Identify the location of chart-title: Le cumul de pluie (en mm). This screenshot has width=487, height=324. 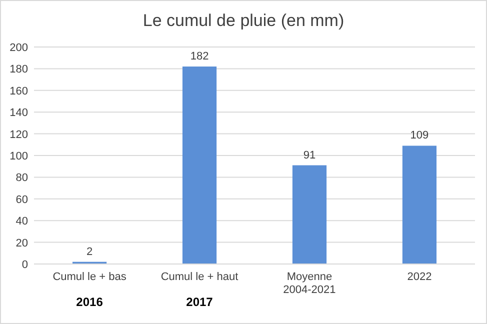
(243, 20).